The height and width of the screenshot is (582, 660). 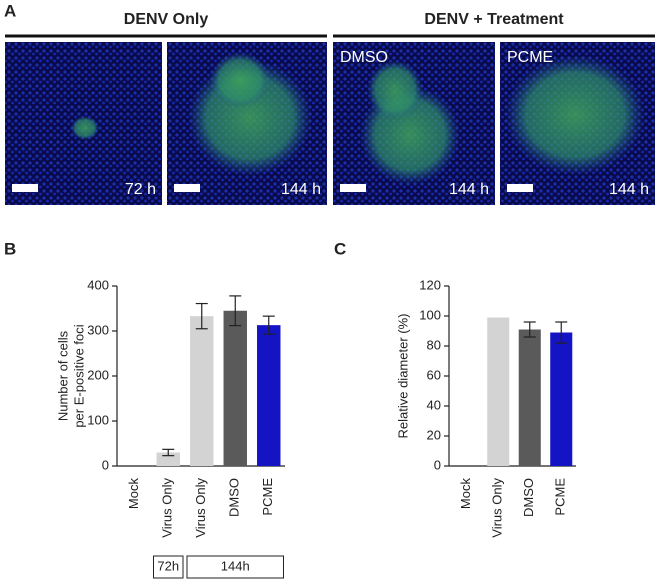 What do you see at coordinates (78, 375) in the screenshot?
I see `y-axis-title: per E-positive foci` at bounding box center [78, 375].